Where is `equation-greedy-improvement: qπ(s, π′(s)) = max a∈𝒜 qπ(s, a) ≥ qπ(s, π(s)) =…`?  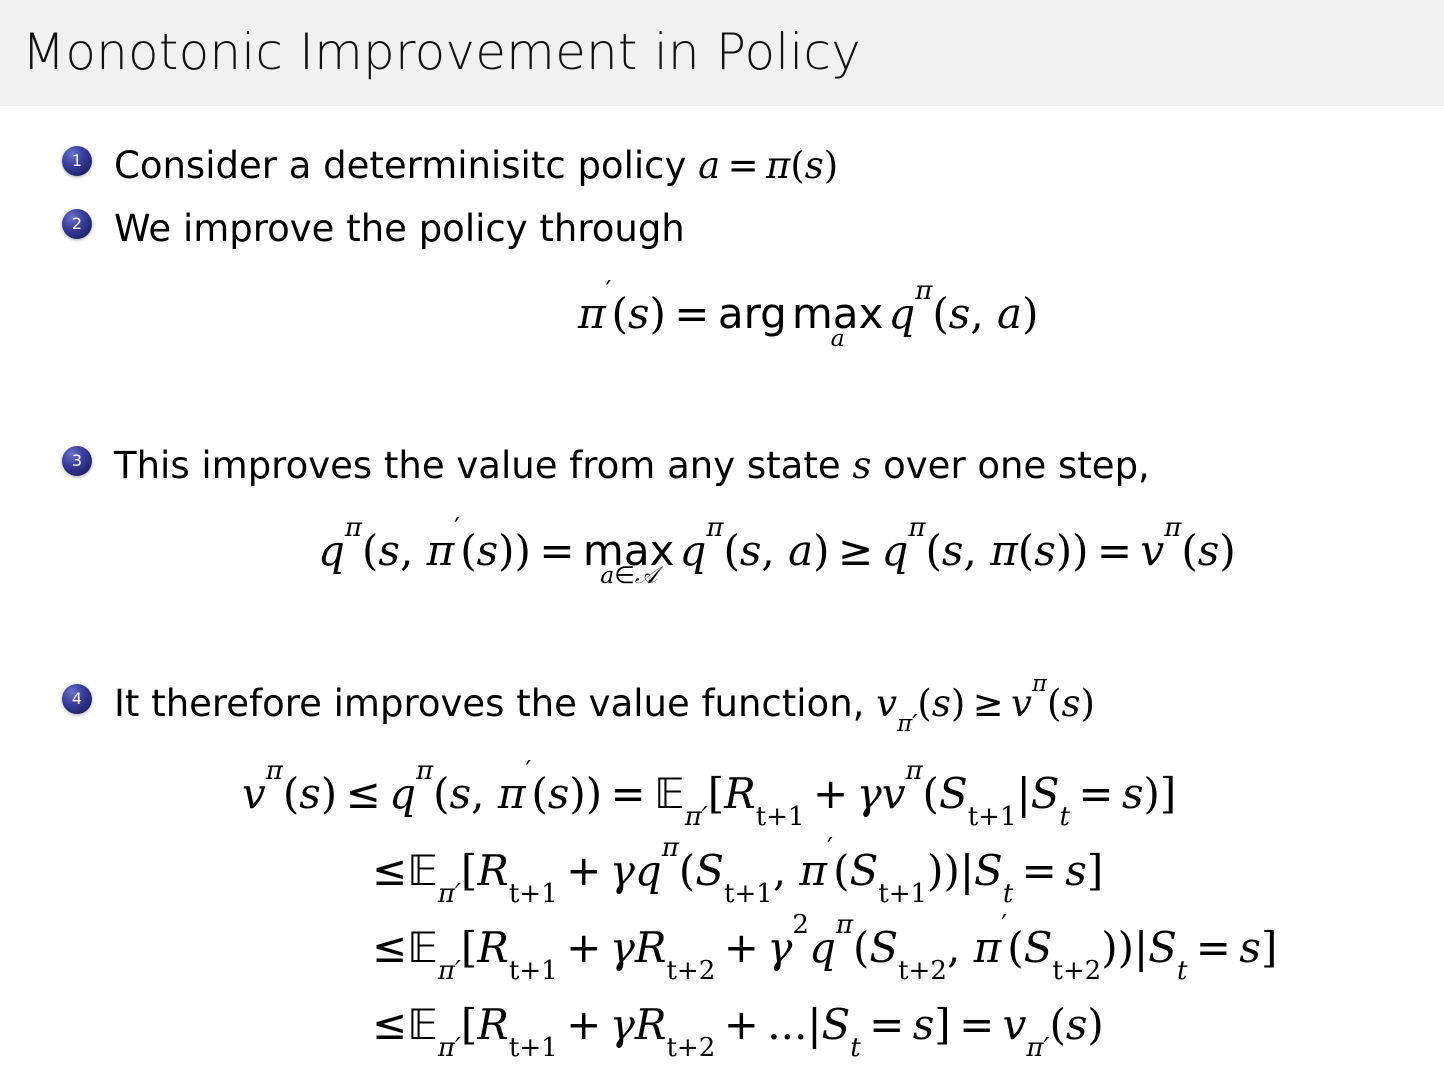 equation-greedy-improvement: qπ(s, π′(s)) = max a∈𝒜 qπ(s, a) ≥ qπ(s, π(s)) =… is located at coordinates (777, 551).